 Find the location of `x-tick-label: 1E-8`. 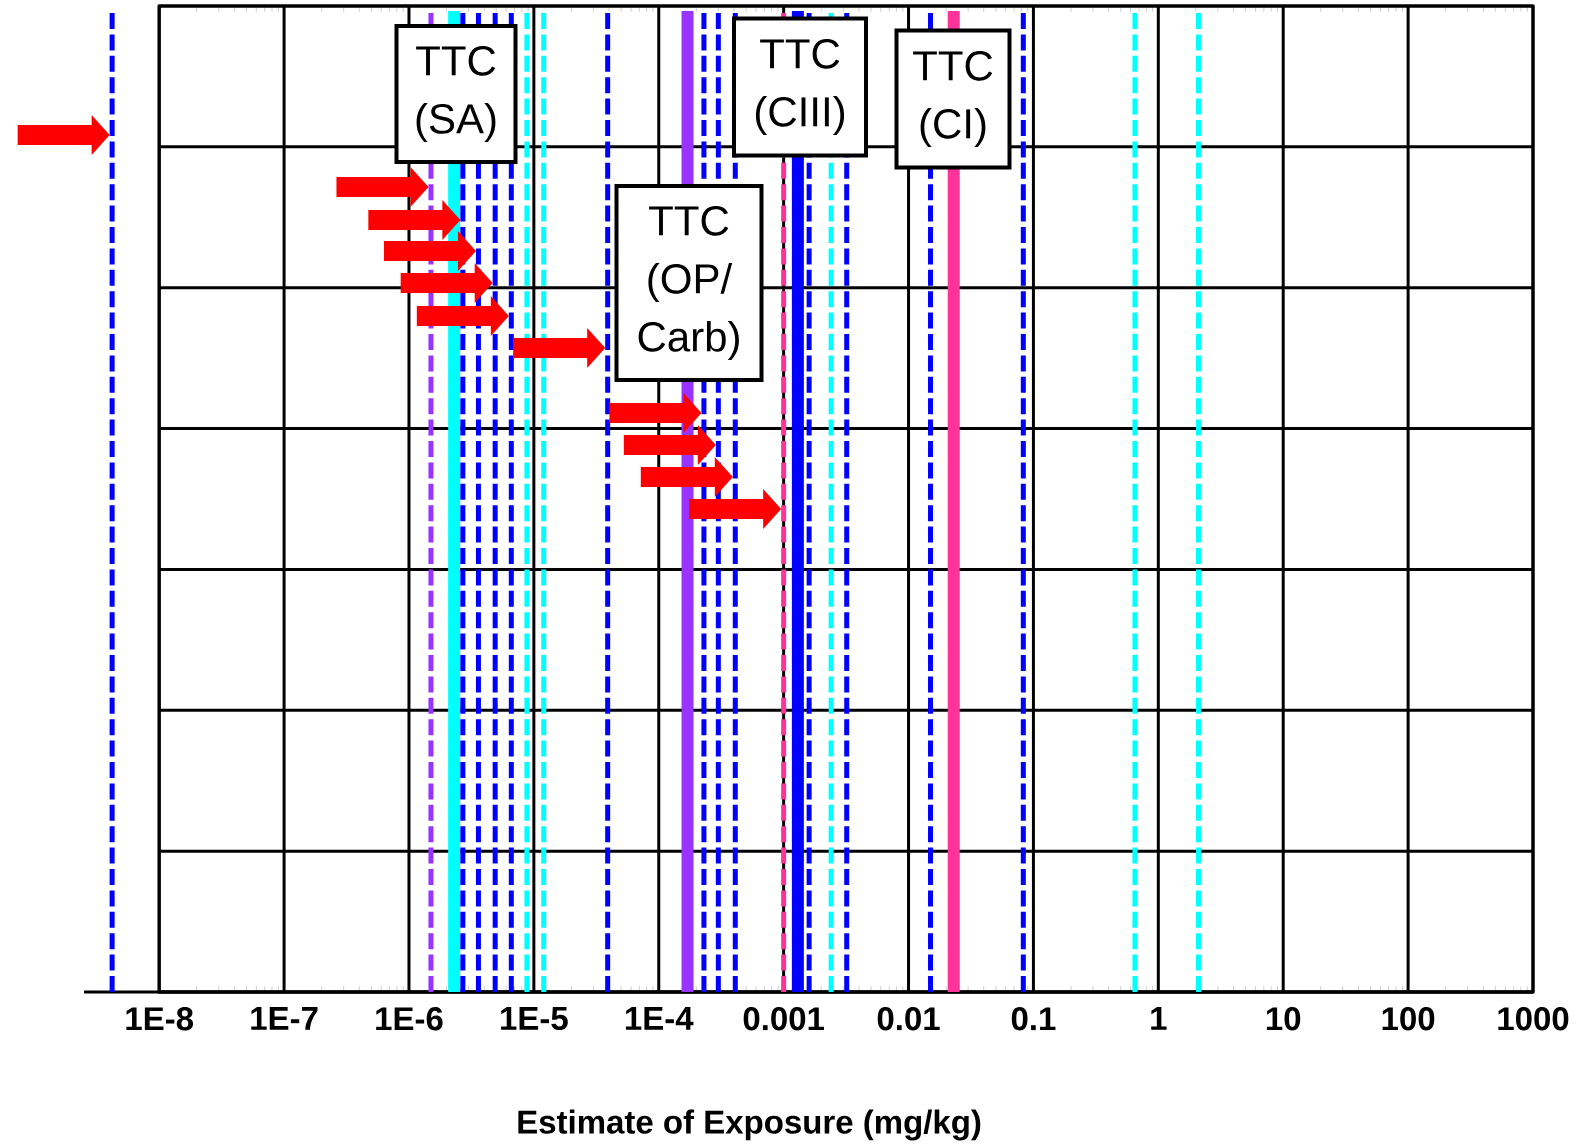

x-tick-label: 1E-8 is located at coordinates (160, 1019).